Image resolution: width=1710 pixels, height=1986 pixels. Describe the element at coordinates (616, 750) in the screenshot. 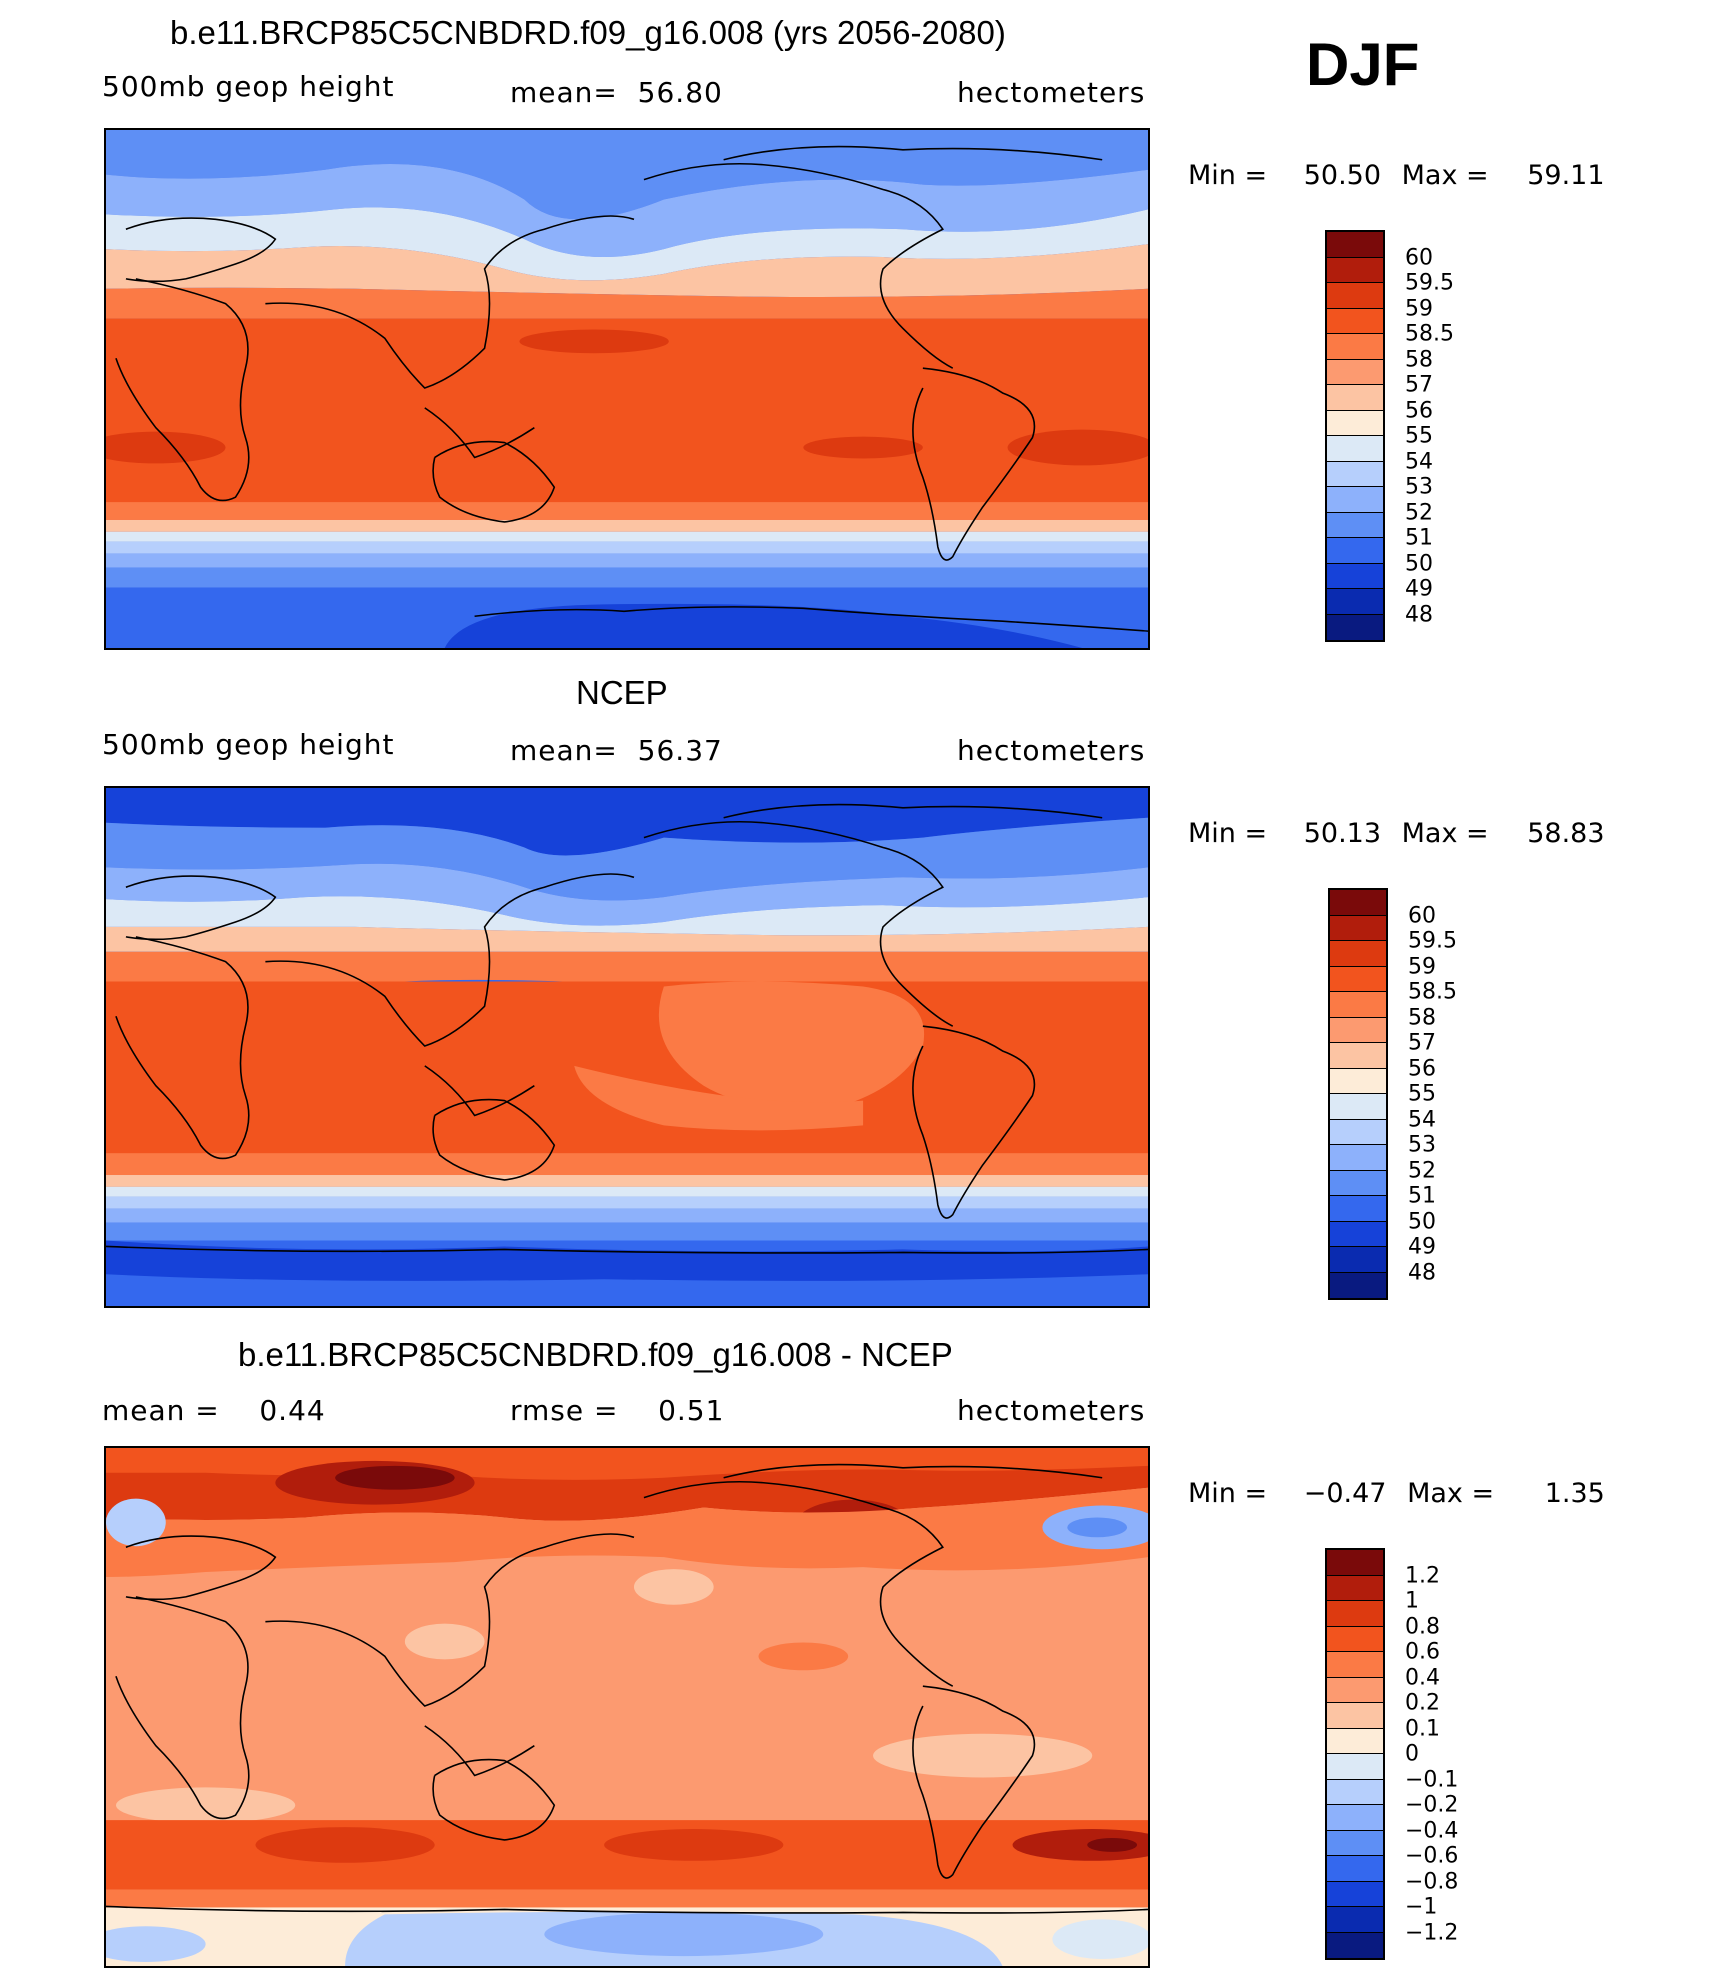

I see `panel-obs-mean: mean= 56.37` at that location.